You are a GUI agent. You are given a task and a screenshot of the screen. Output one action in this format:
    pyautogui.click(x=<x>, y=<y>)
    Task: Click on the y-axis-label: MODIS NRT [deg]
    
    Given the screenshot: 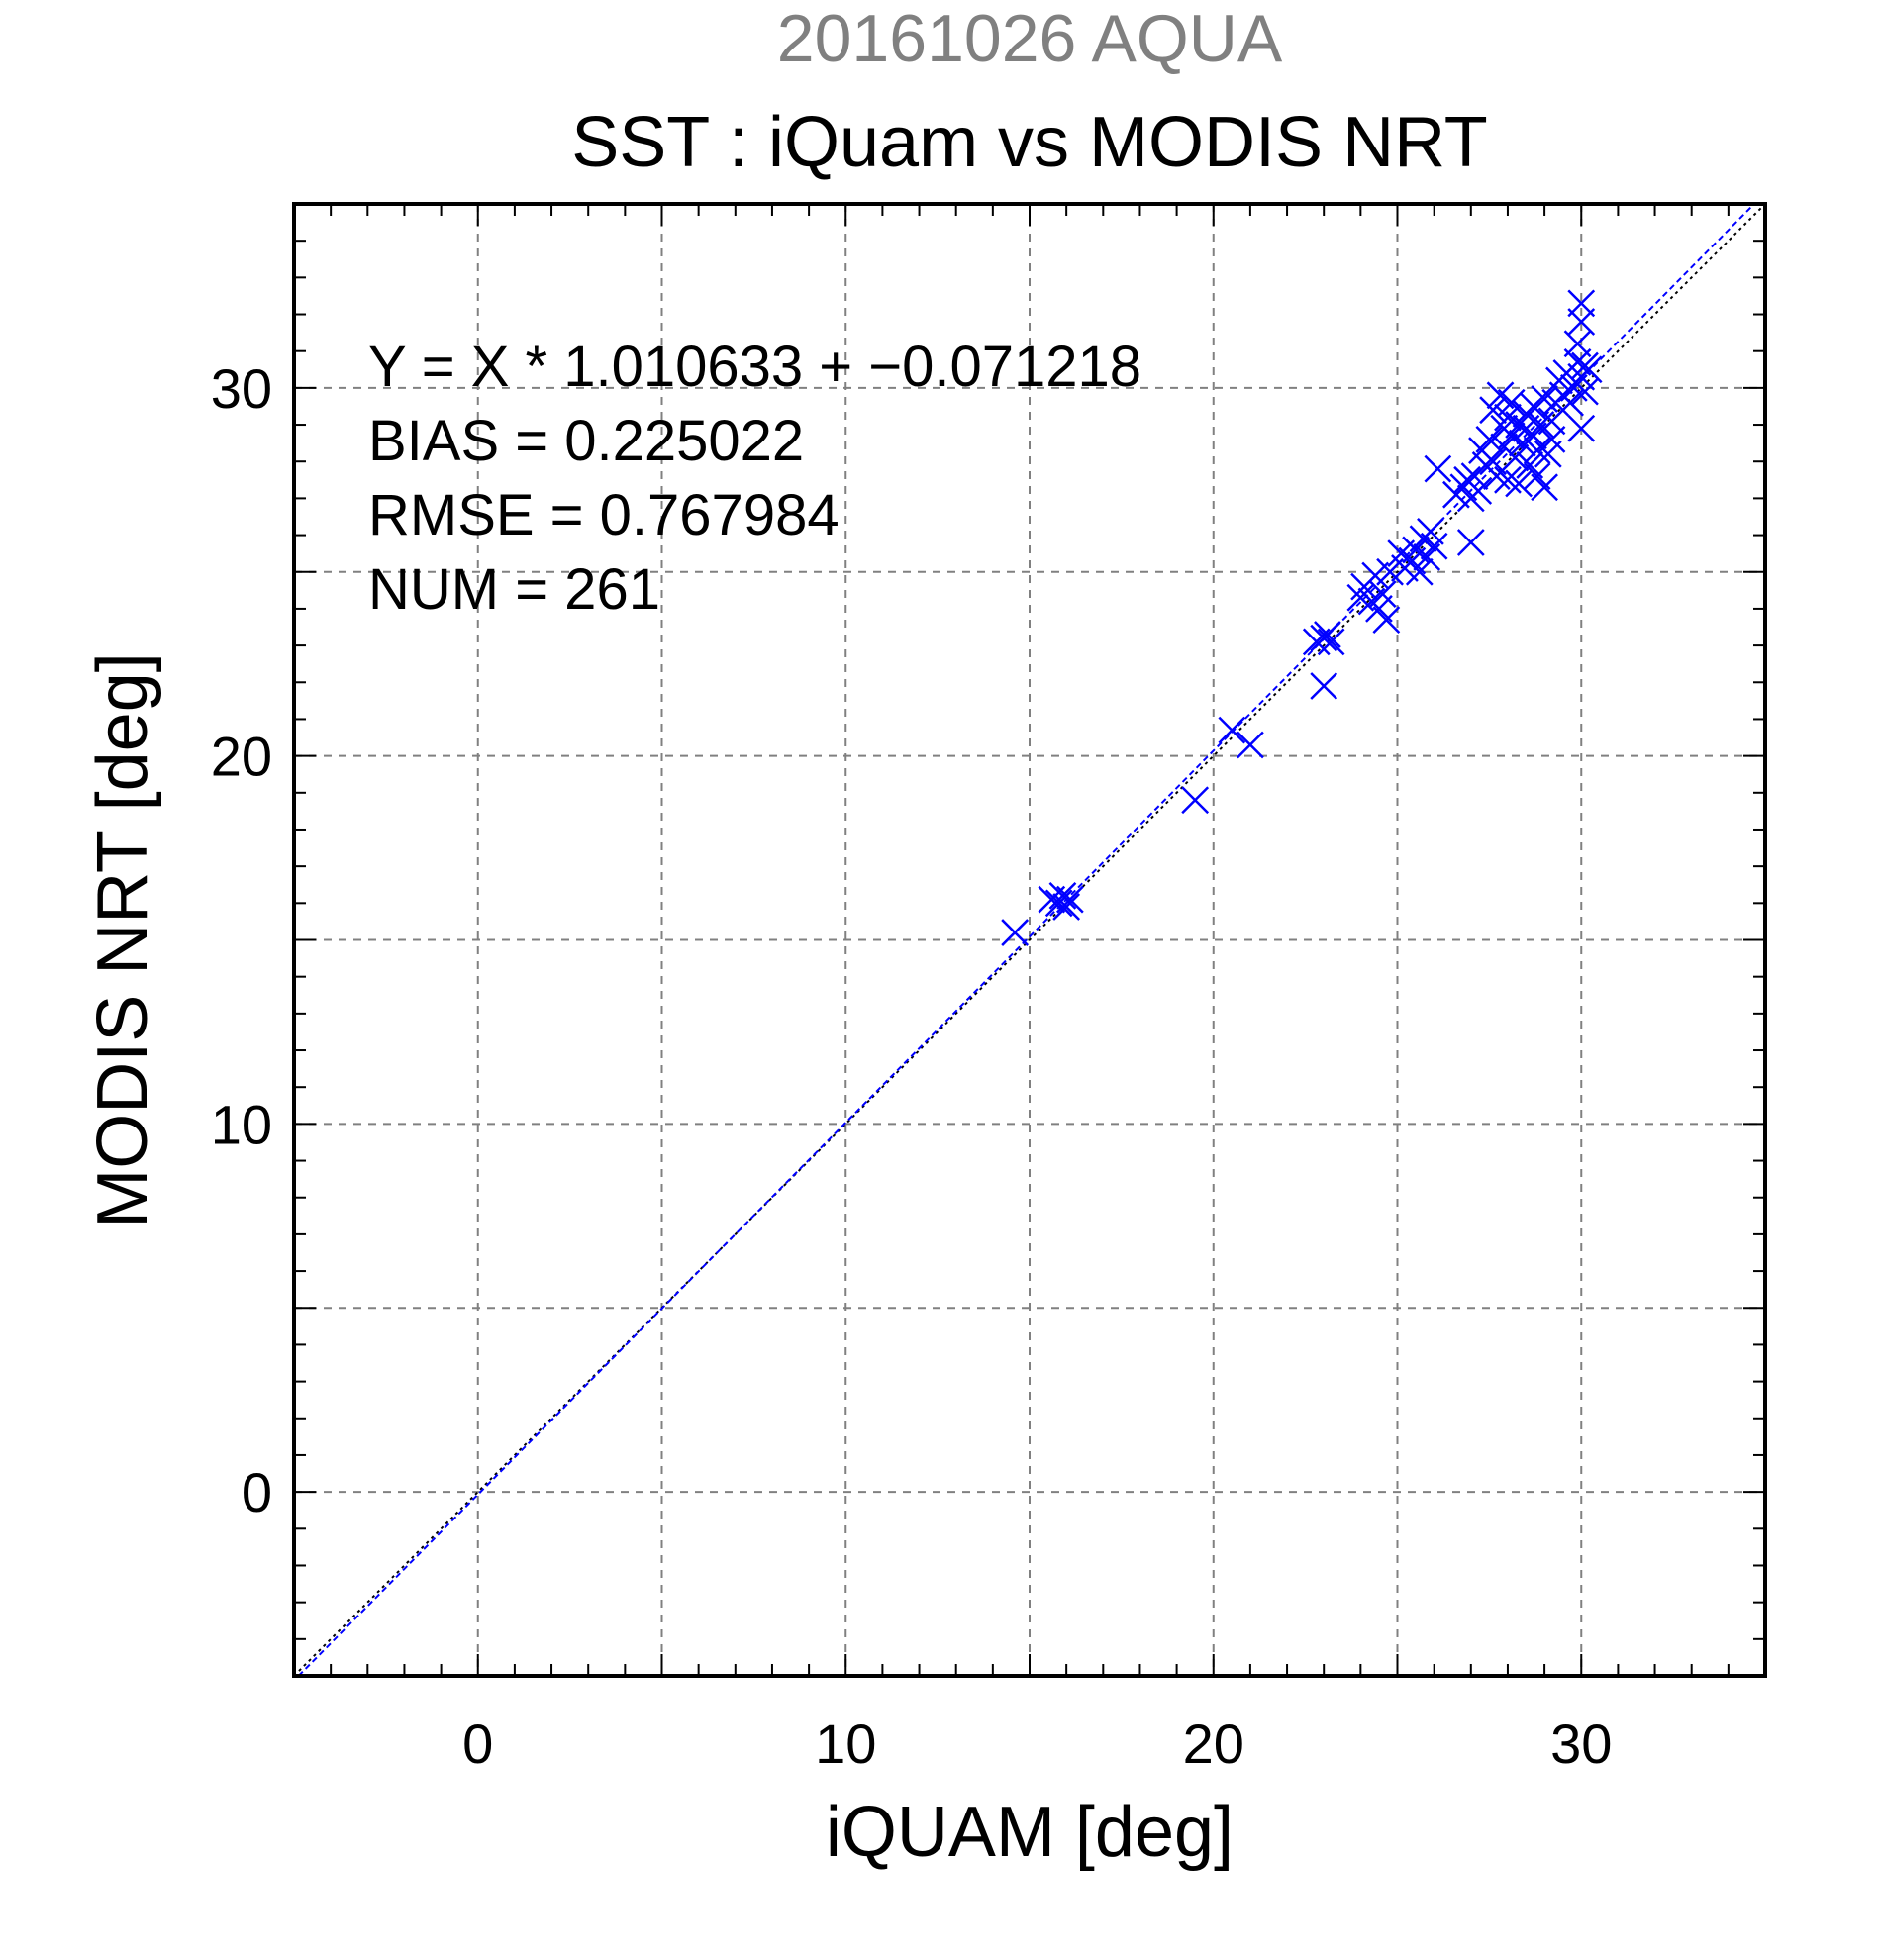 What is the action you would take?
    pyautogui.click(x=122, y=940)
    